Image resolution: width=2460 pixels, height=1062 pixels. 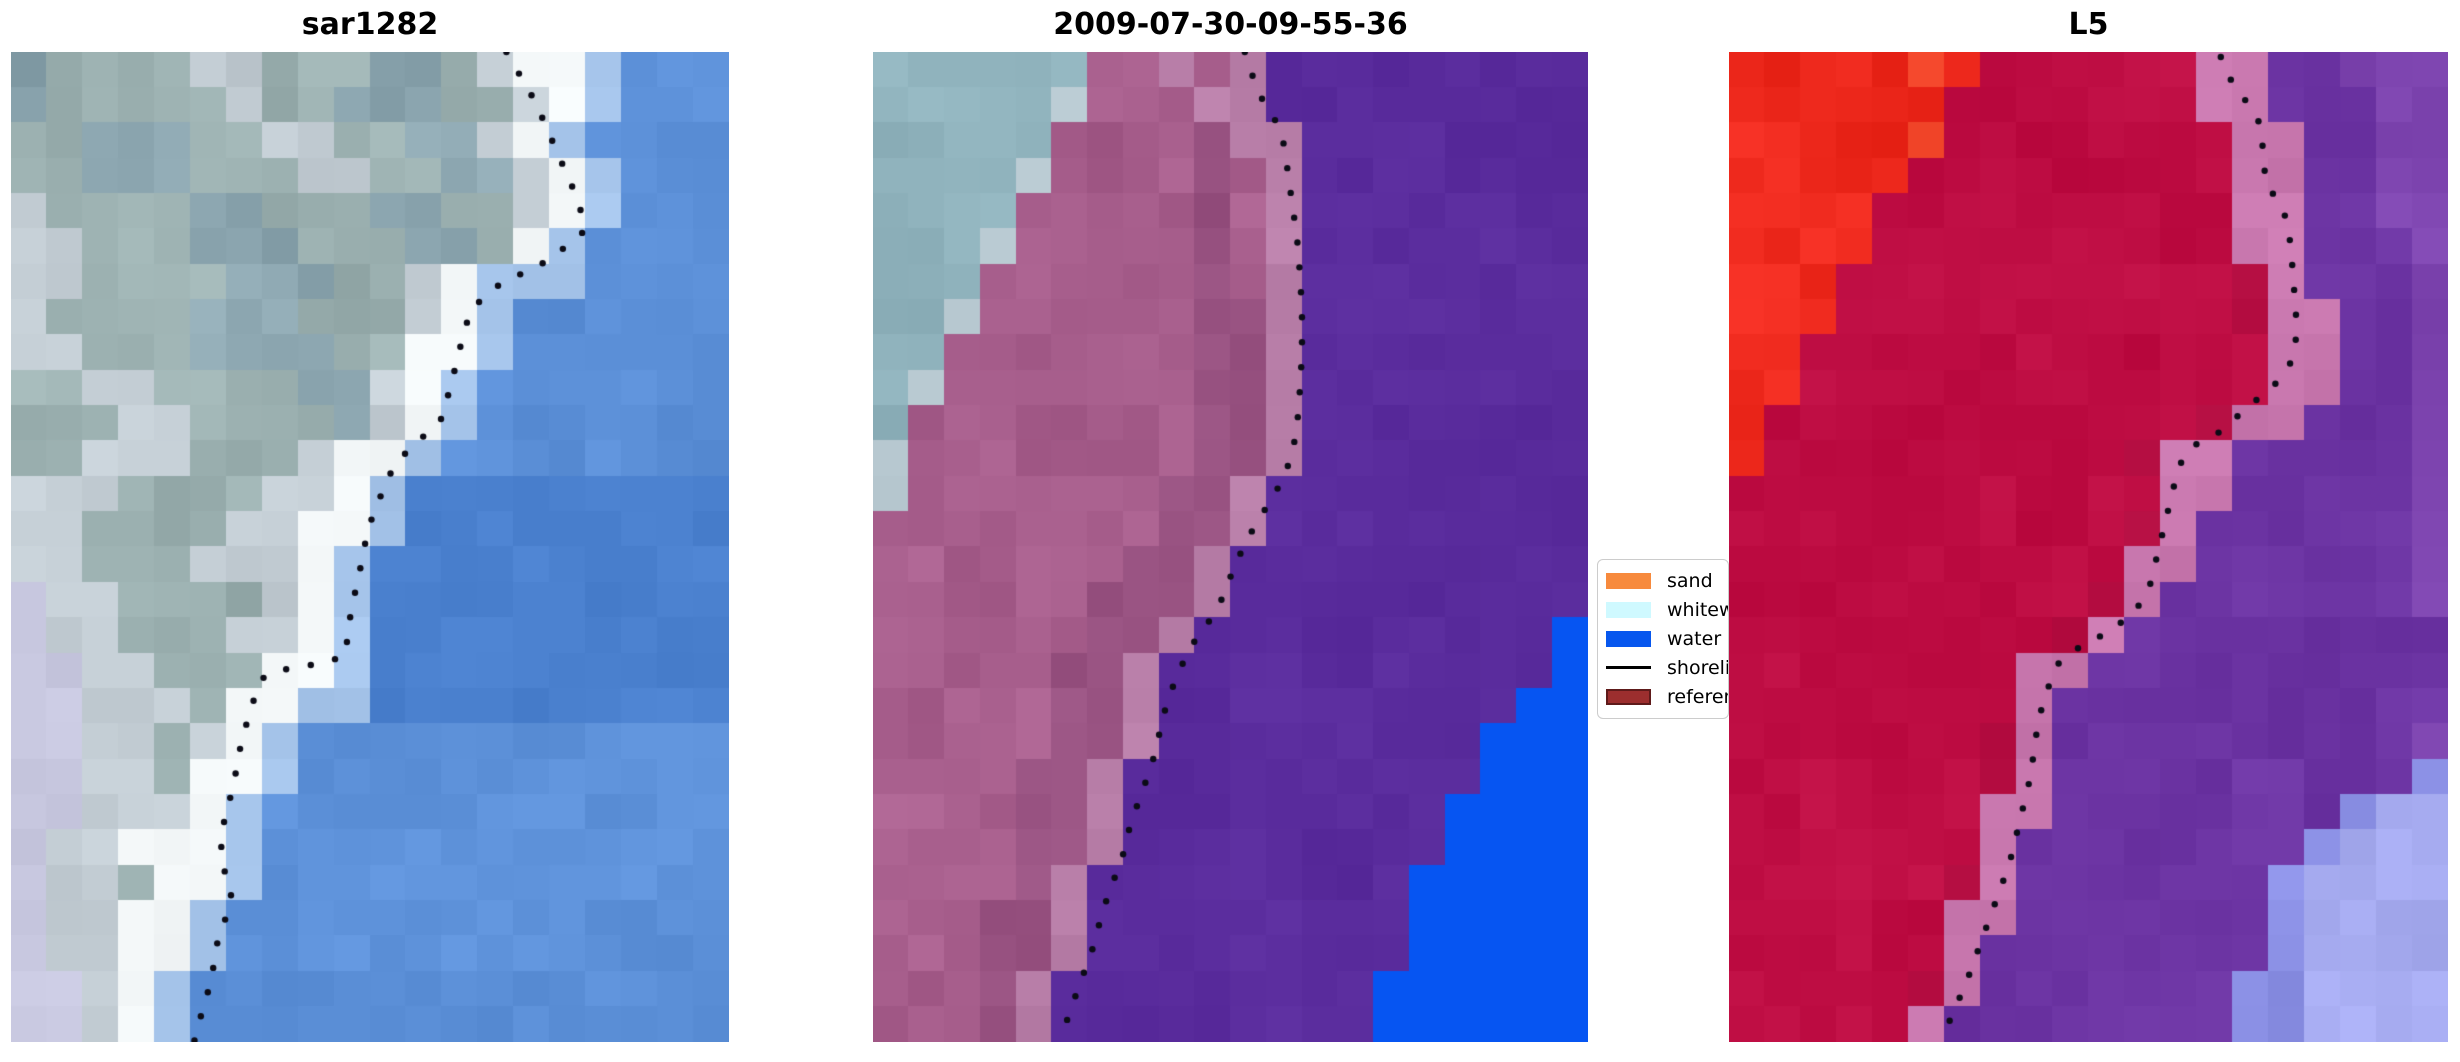 What do you see at coordinates (1628, 667) in the screenshot?
I see `shoreline-line-sample` at bounding box center [1628, 667].